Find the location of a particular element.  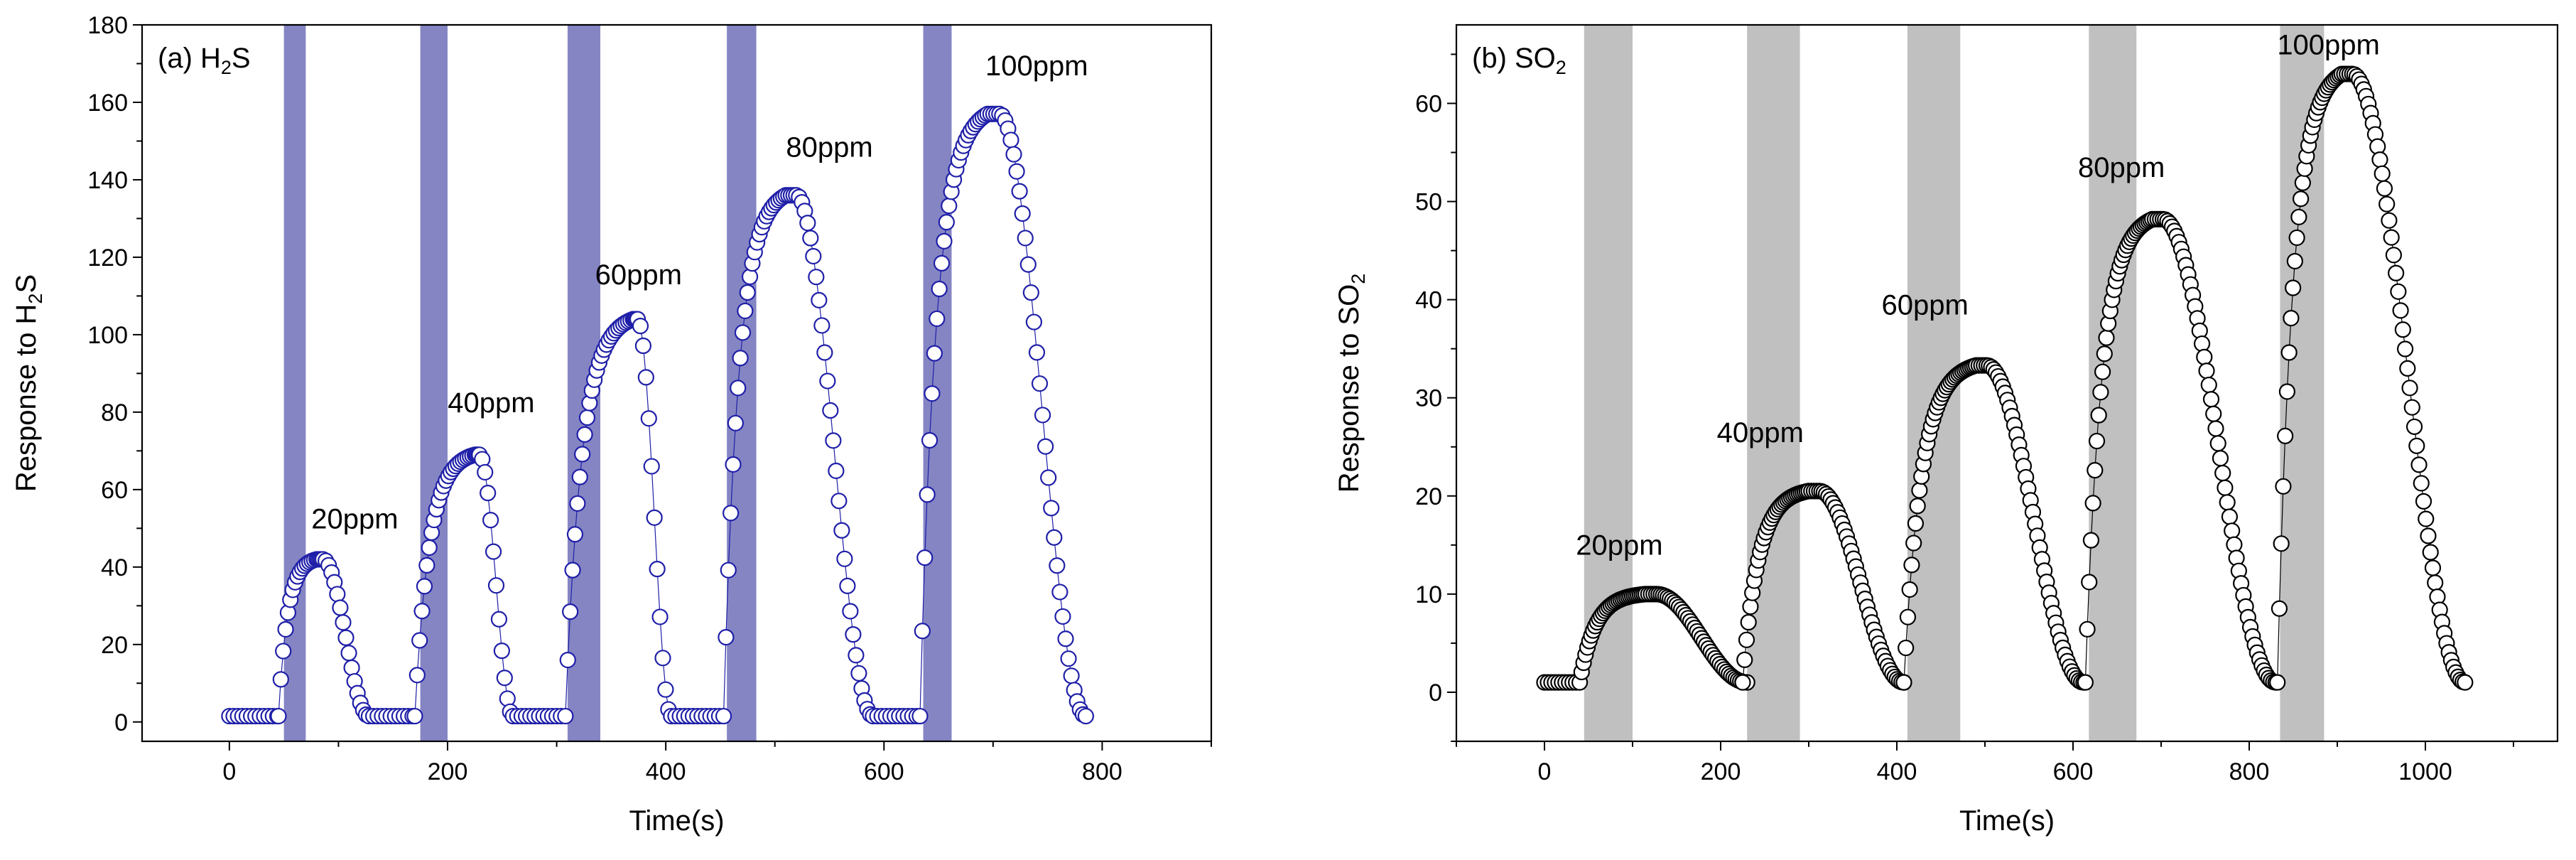

y-tick-label: 60 is located at coordinates (114, 490).